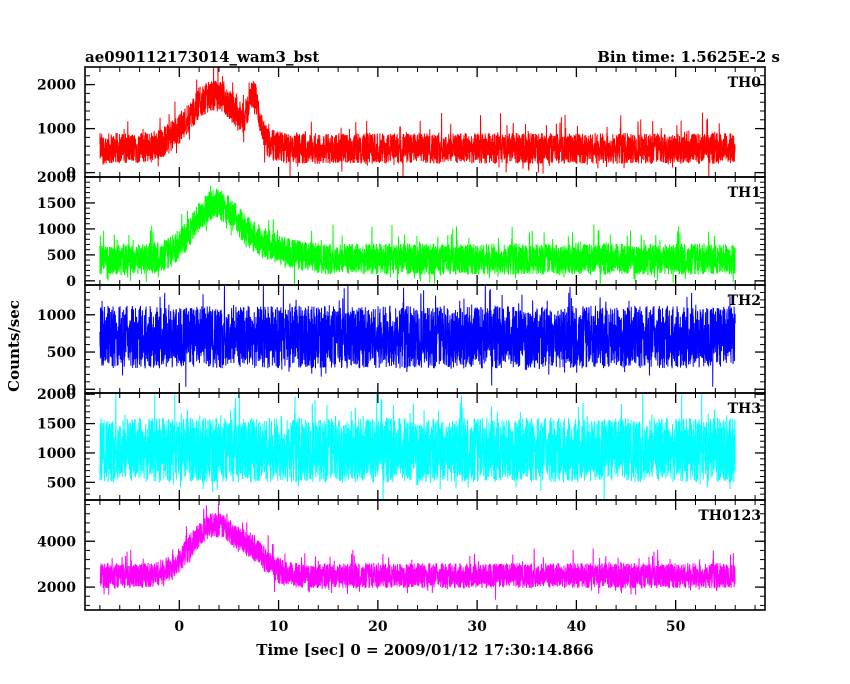 This screenshot has width=850, height=684. Describe the element at coordinates (417, 122) in the screenshot. I see `series-trace-th0` at that location.